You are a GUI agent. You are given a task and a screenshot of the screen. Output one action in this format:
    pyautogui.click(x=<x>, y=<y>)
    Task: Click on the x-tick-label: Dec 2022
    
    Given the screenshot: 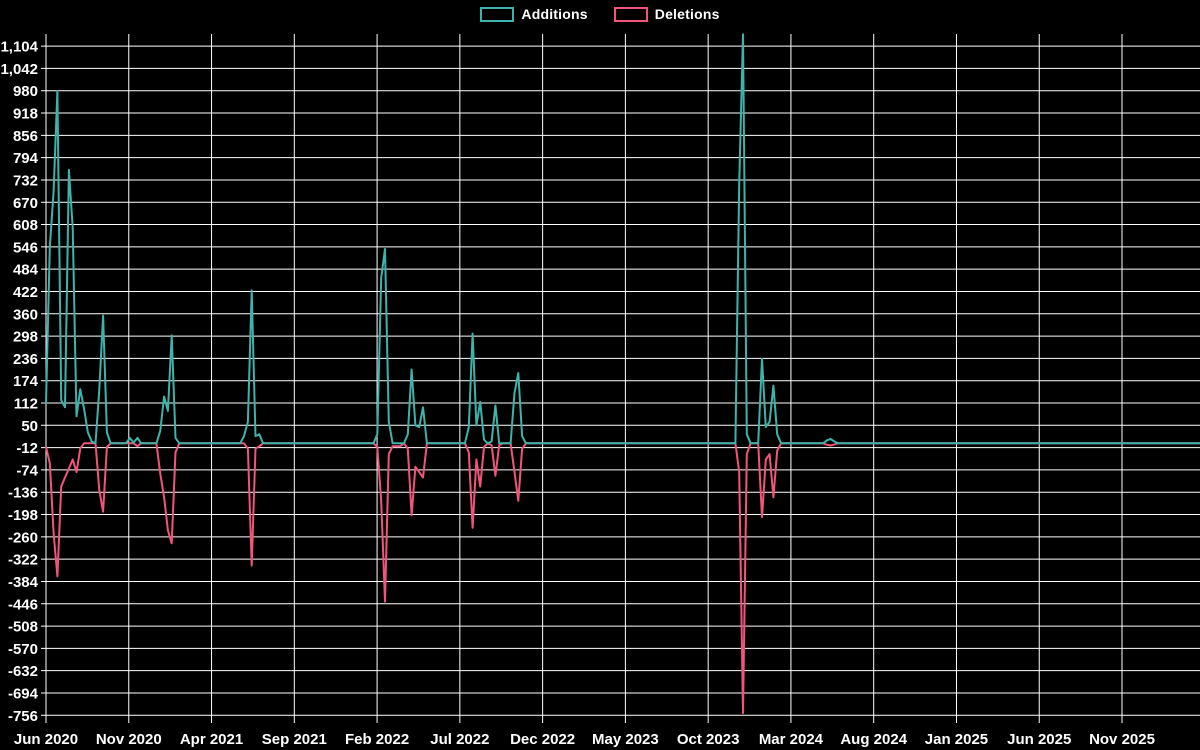 What is the action you would take?
    pyautogui.click(x=542, y=739)
    